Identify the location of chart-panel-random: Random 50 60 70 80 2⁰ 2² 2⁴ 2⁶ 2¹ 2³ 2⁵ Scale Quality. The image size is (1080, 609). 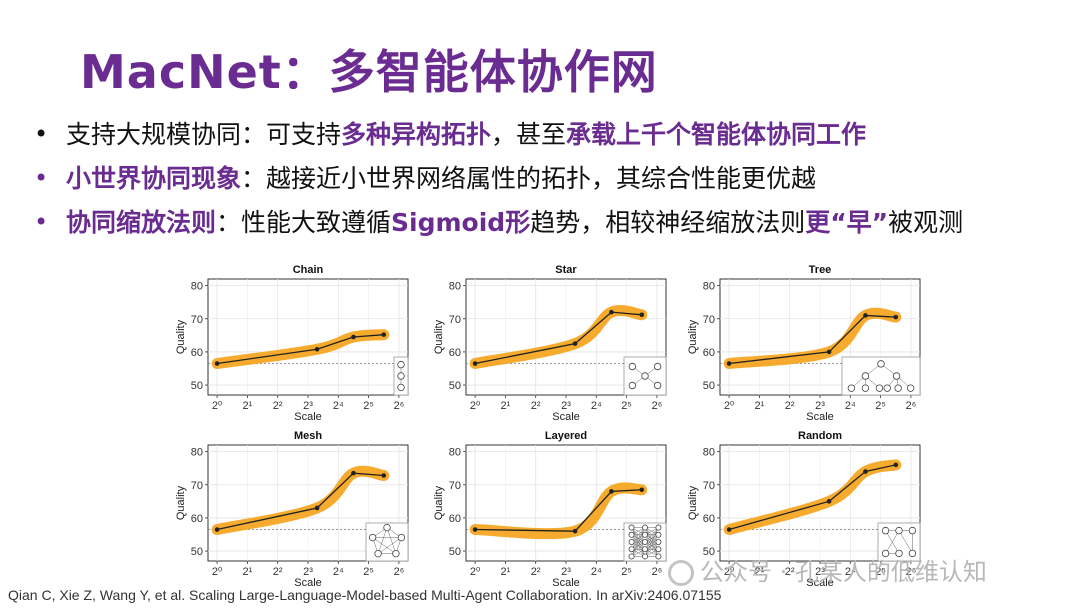
(807, 510).